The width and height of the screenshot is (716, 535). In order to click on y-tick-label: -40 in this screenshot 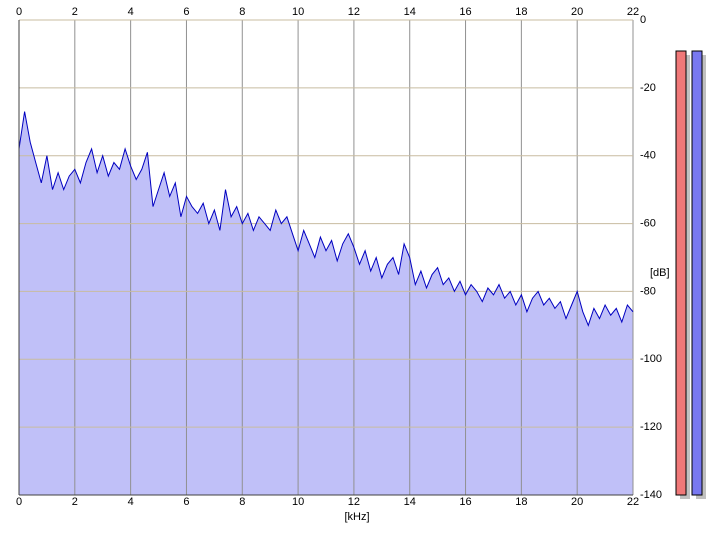, I will do `click(648, 156)`.